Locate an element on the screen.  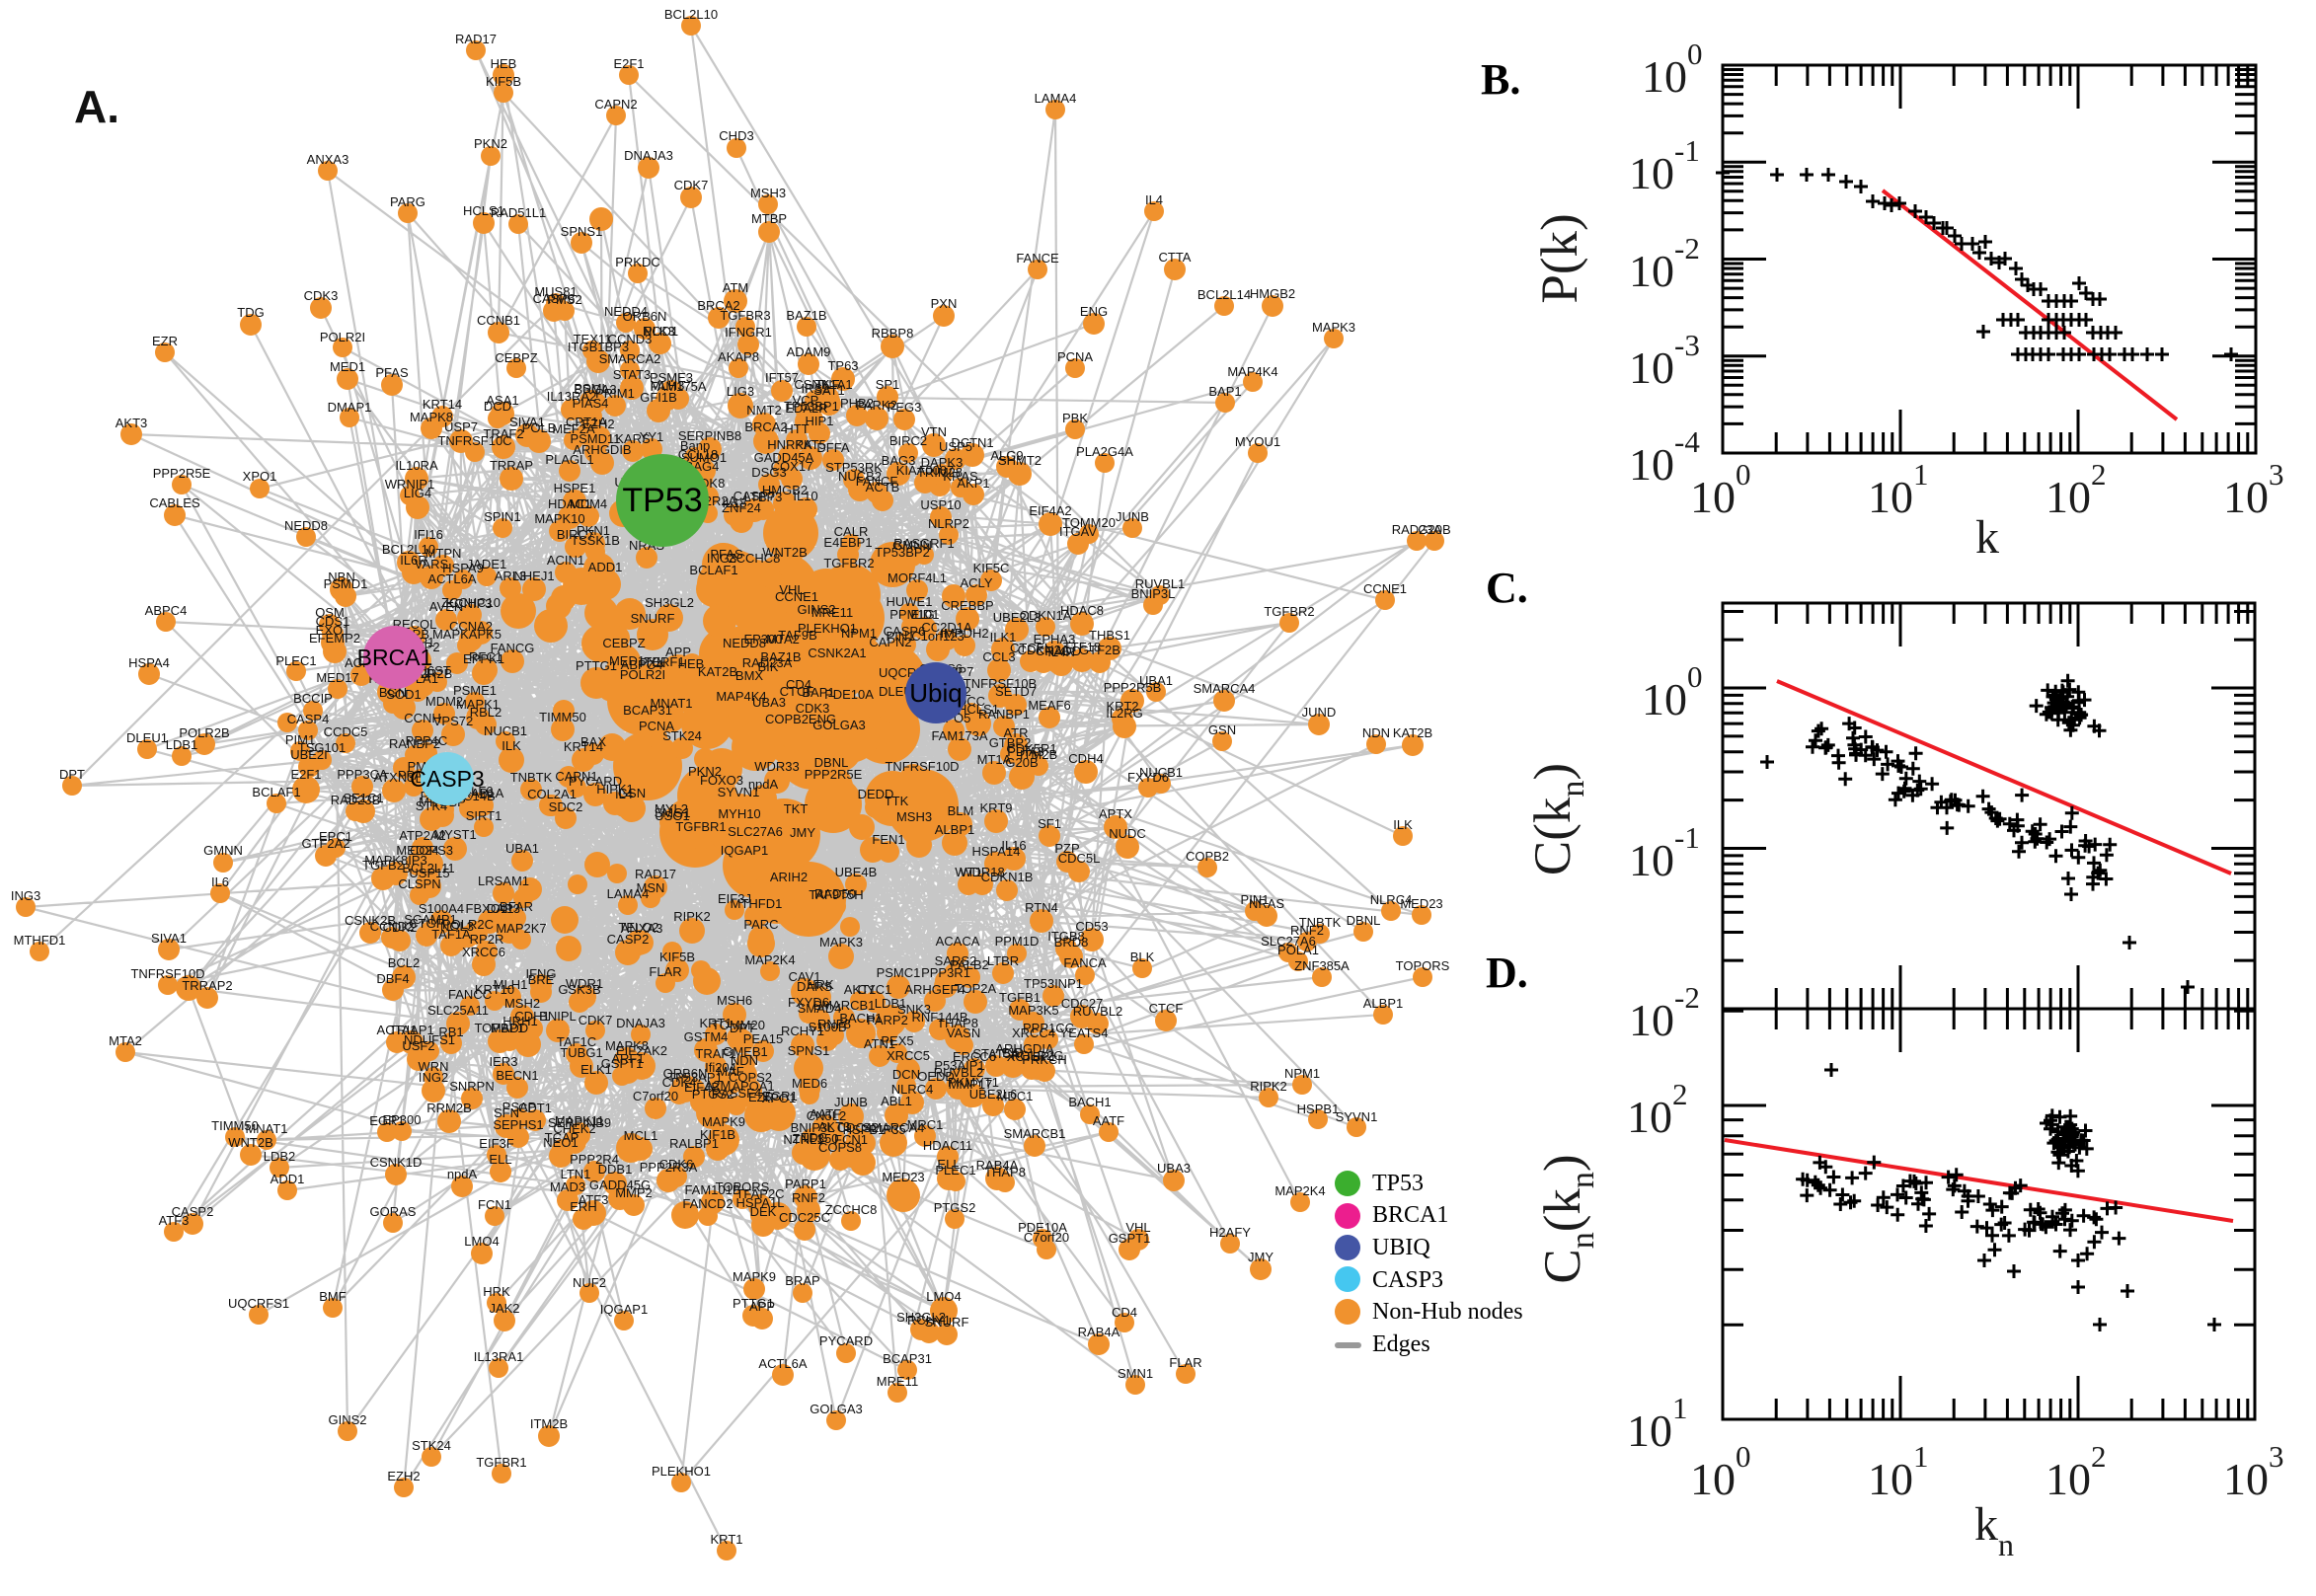
svg-text: RALBP1 is located at coordinates (694, 1143).